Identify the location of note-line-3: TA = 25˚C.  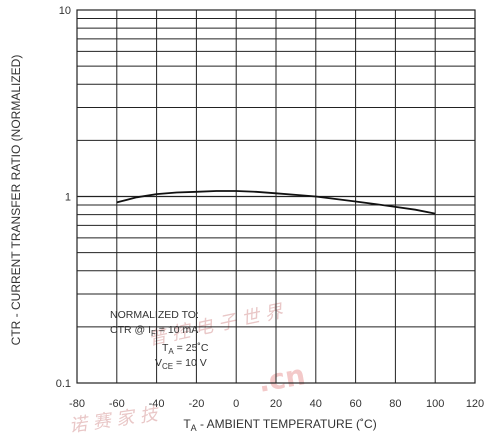
(185, 349).